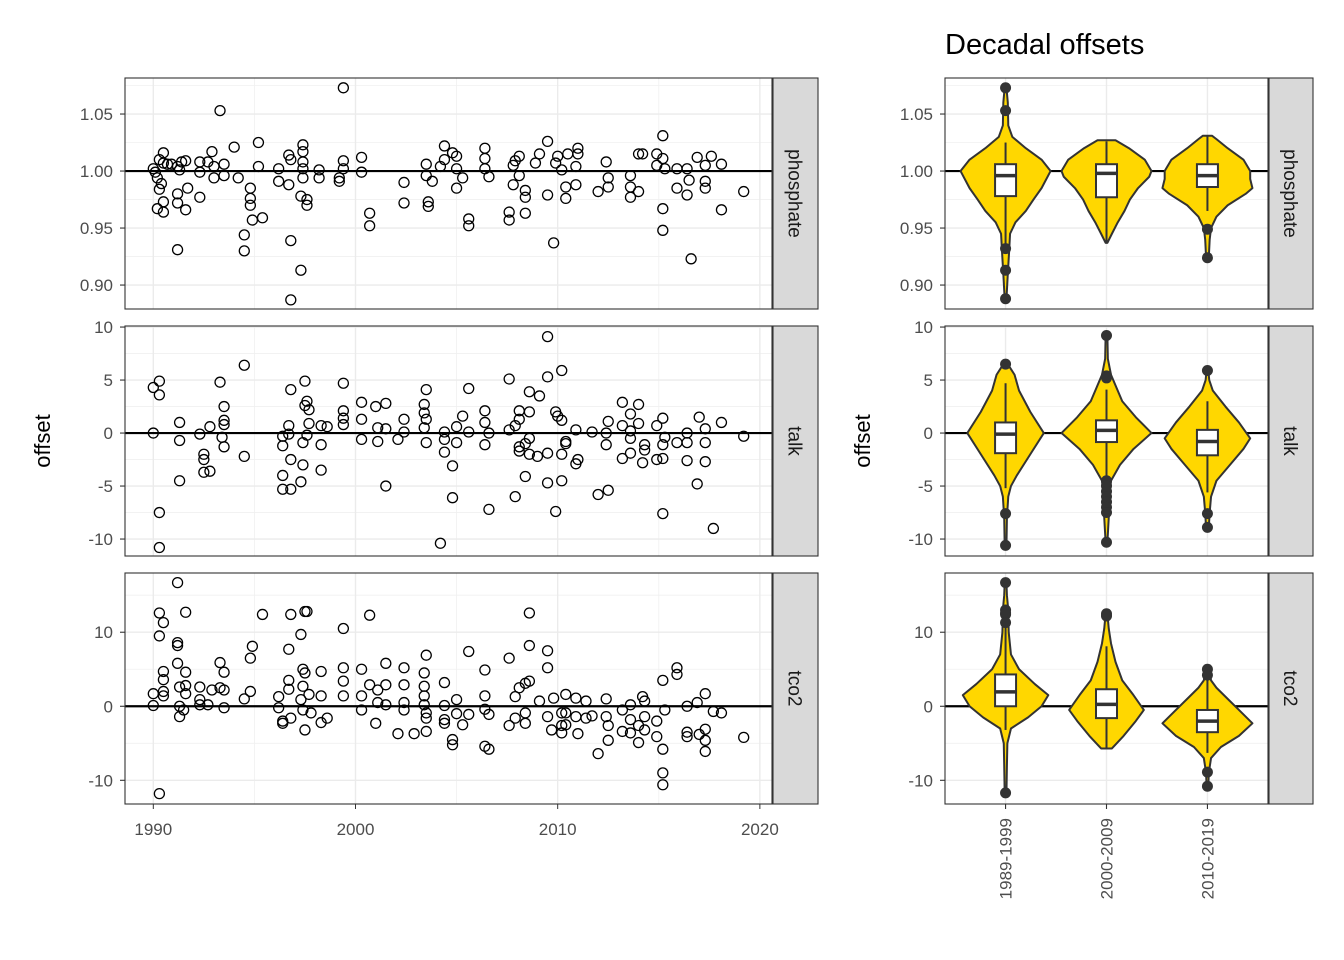 The height and width of the screenshot is (960, 1344). I want to click on x-tick-label: 1989-1999, so click(1006, 858).